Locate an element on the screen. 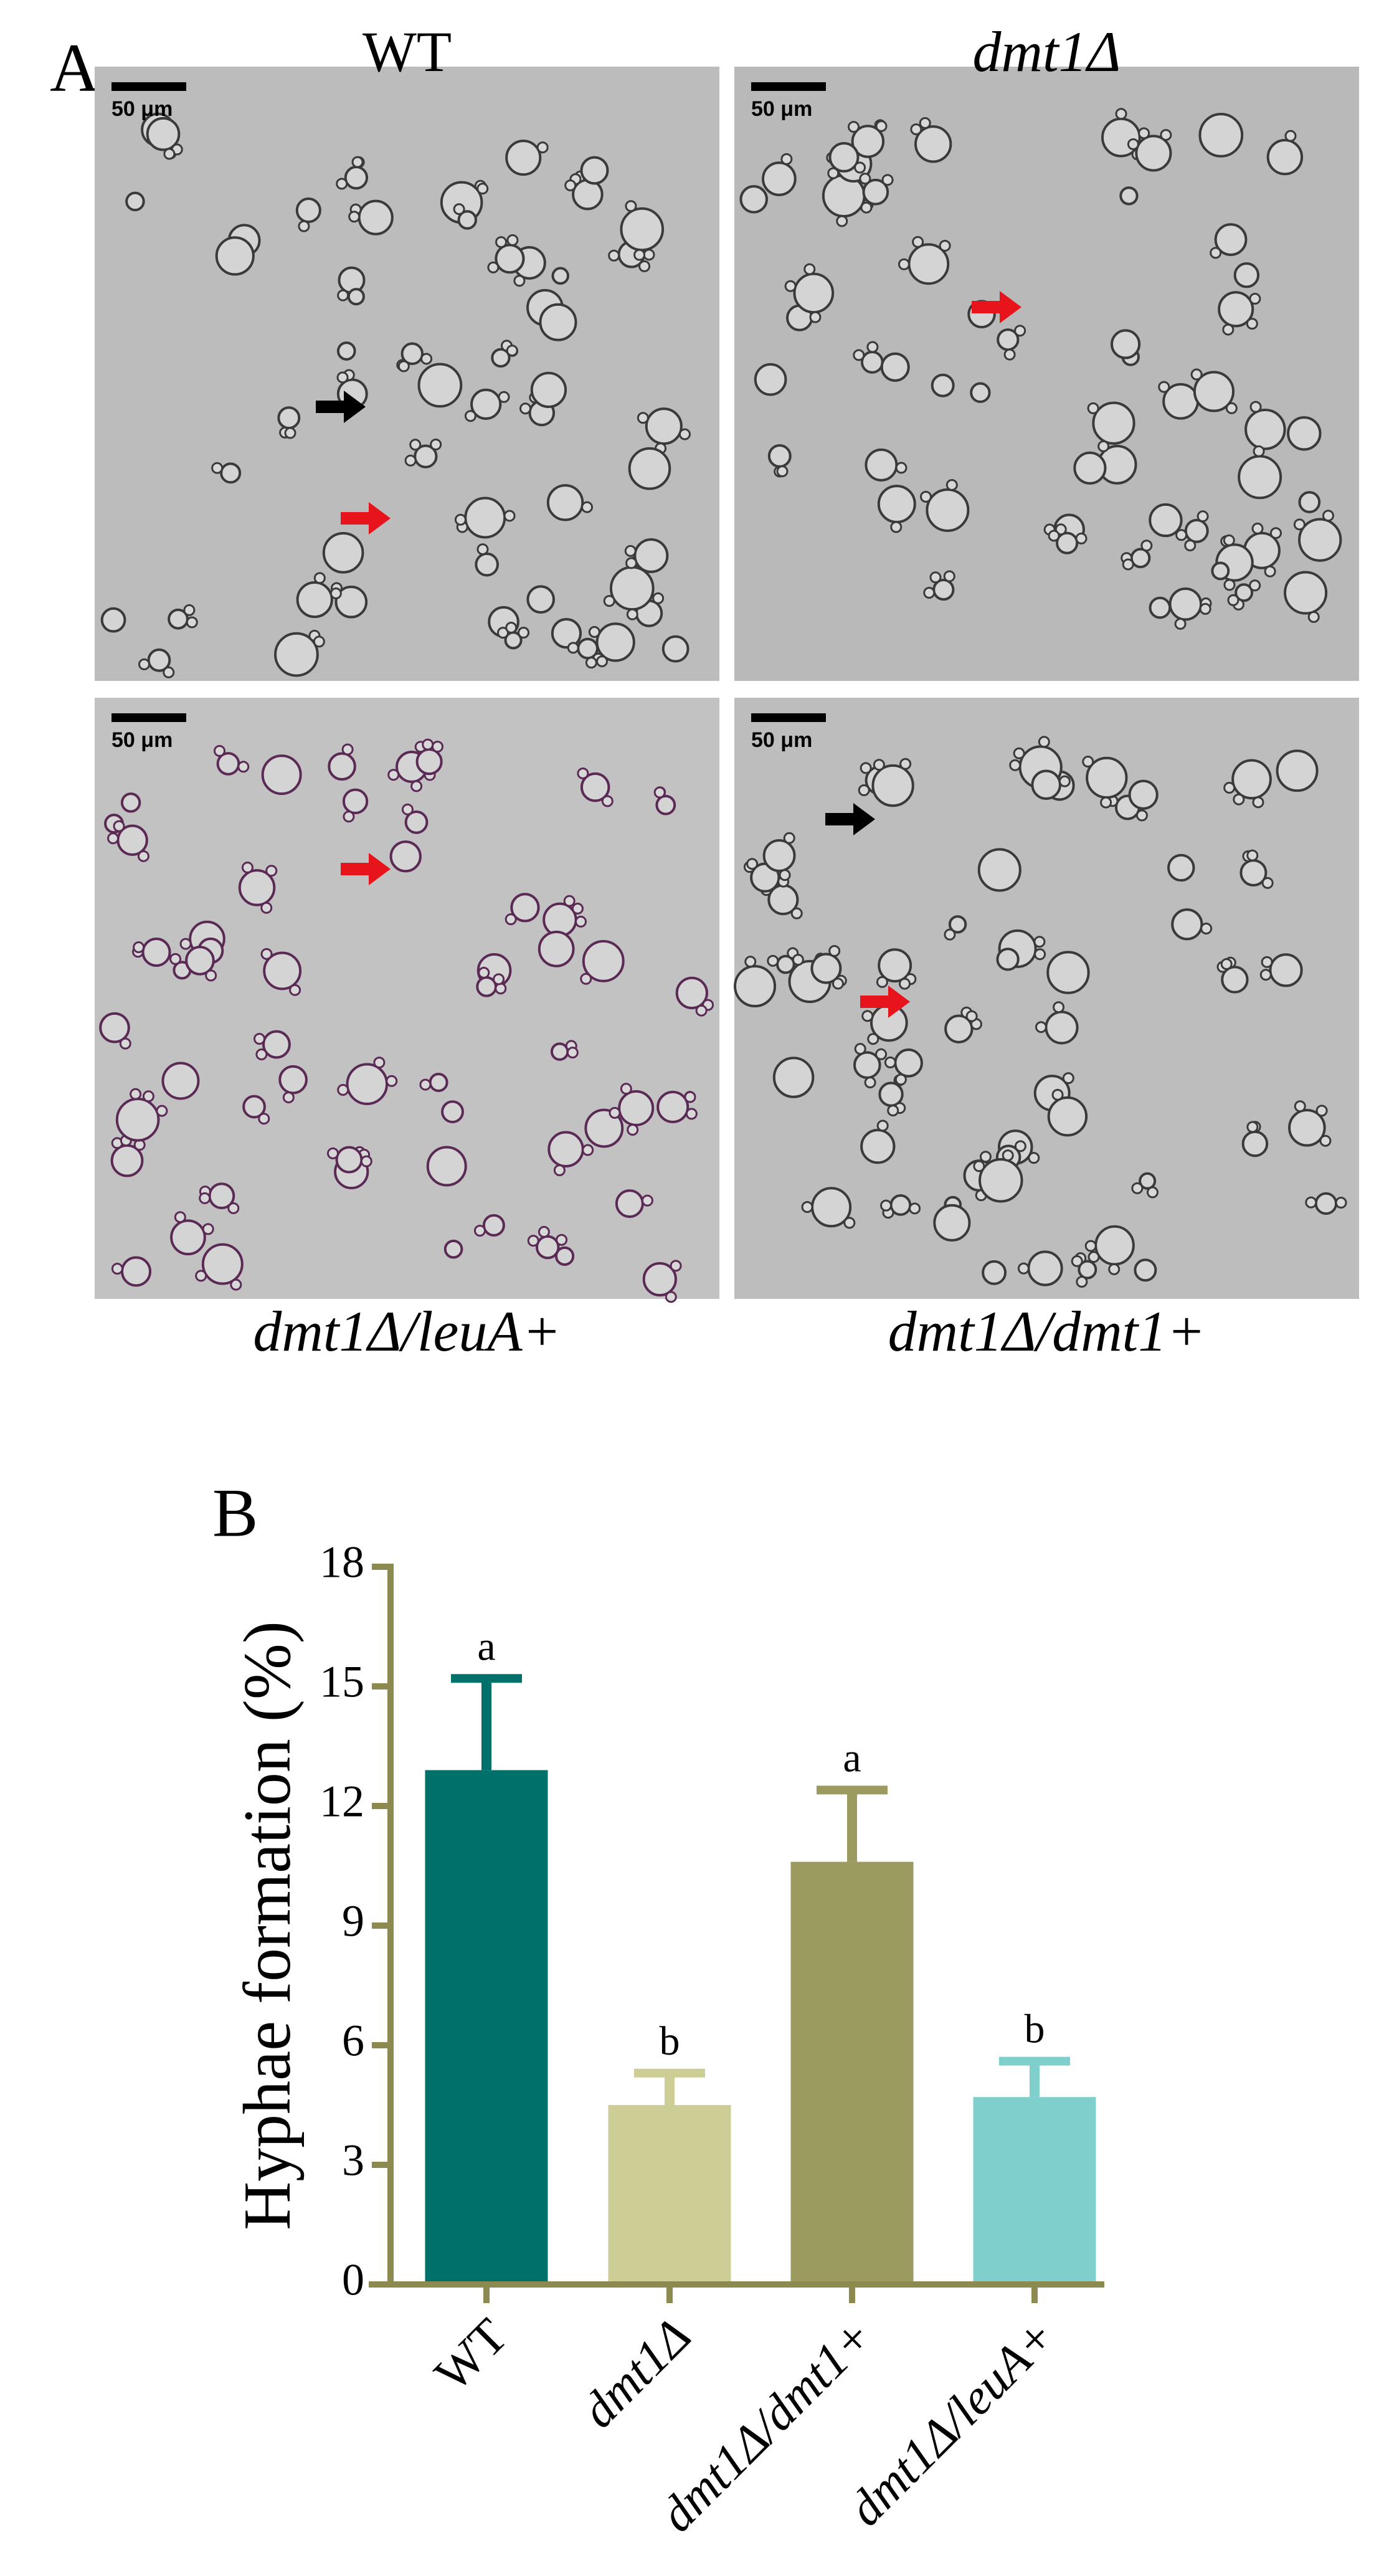 This screenshot has height=2576, width=1379. significance-letter: b is located at coordinates (670, 2041).